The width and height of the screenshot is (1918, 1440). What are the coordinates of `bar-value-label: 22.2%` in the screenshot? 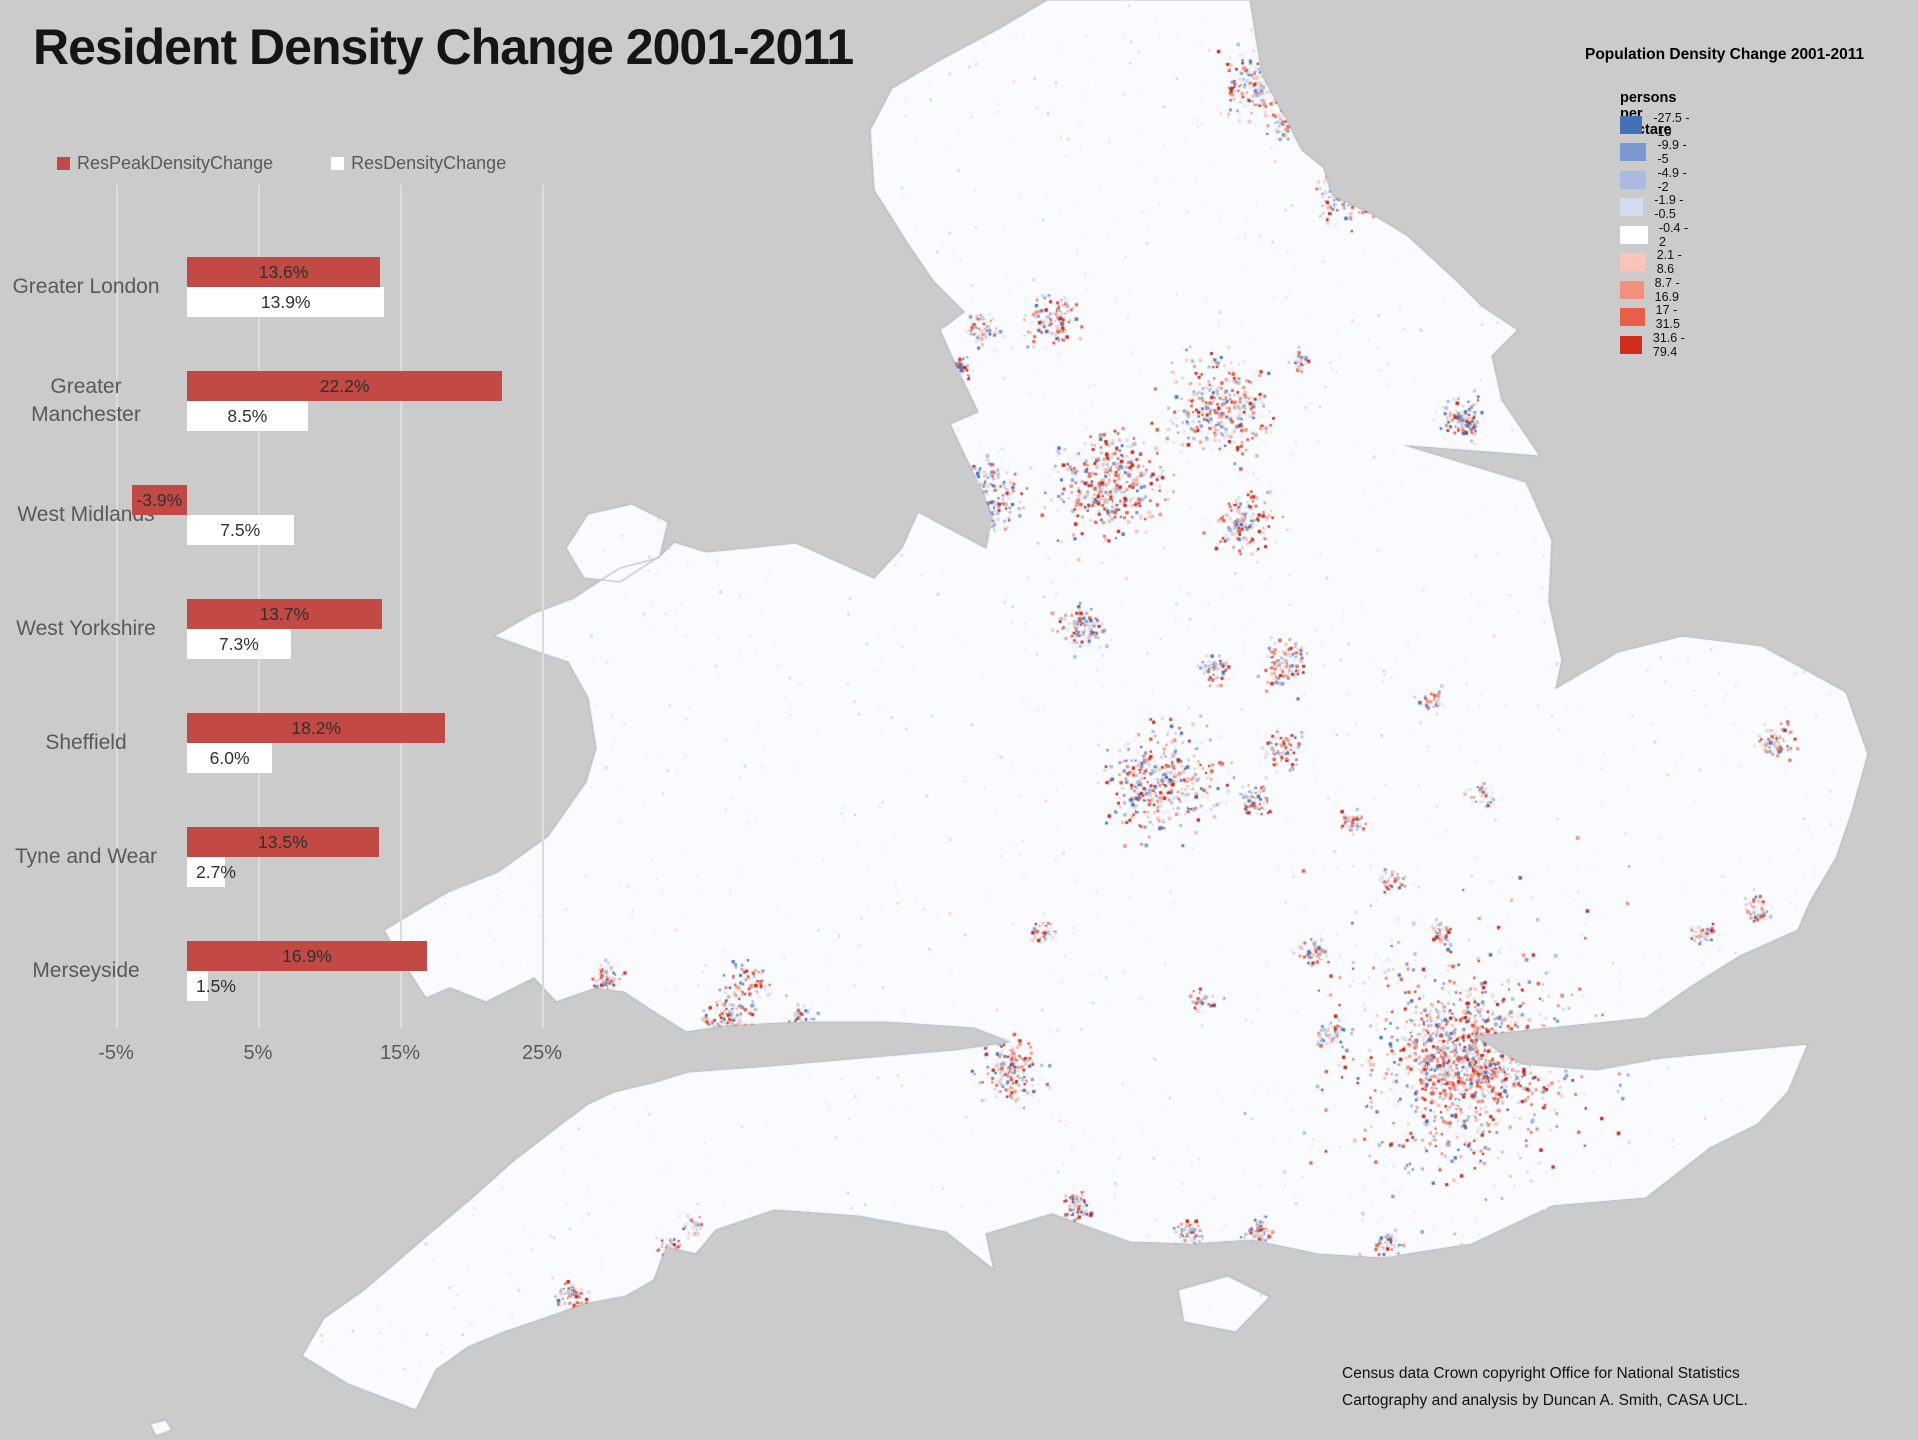 It's located at (344, 385).